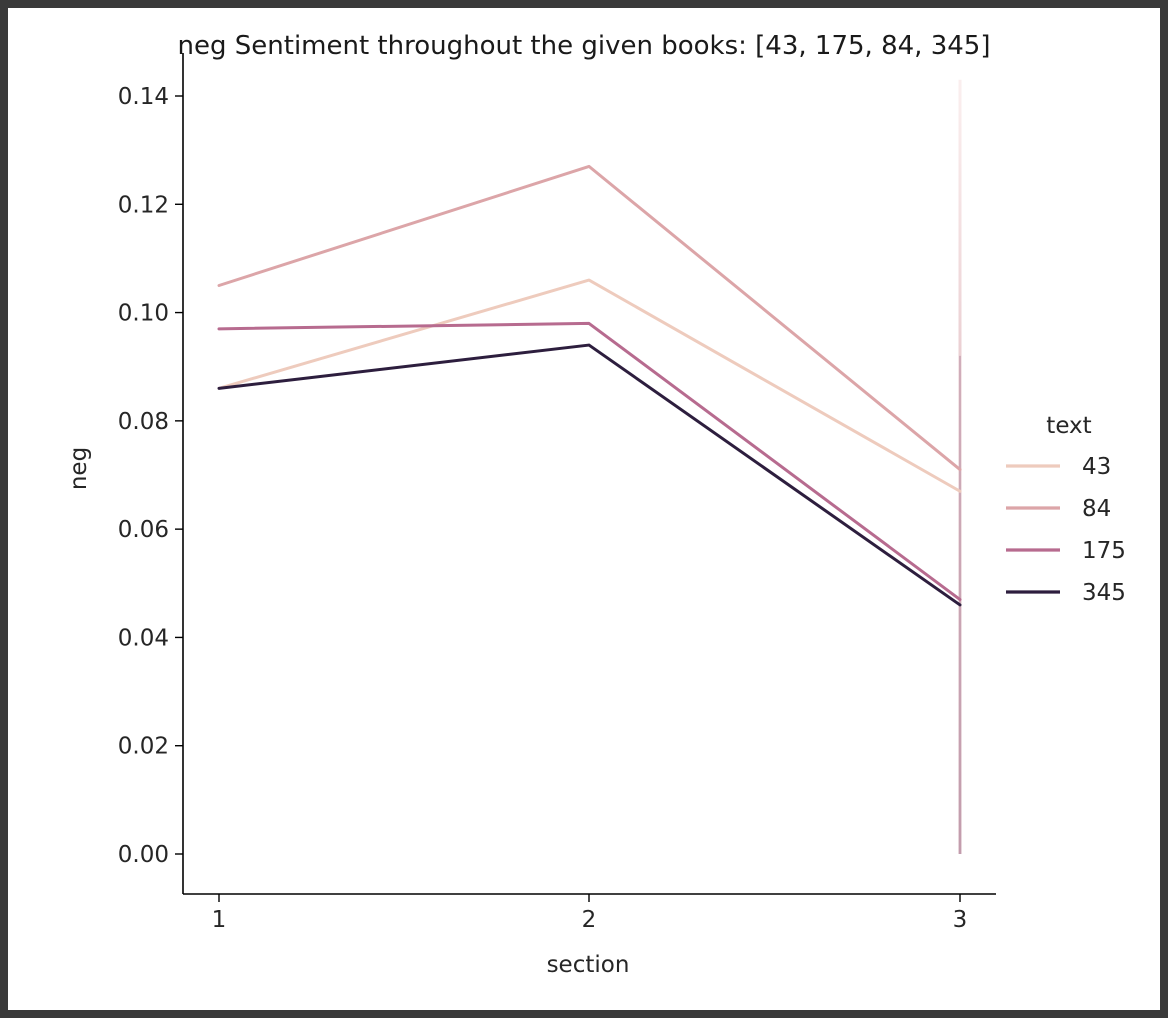 Image resolution: width=1168 pixels, height=1018 pixels. I want to click on legend-label-84: 84, so click(1096, 509).